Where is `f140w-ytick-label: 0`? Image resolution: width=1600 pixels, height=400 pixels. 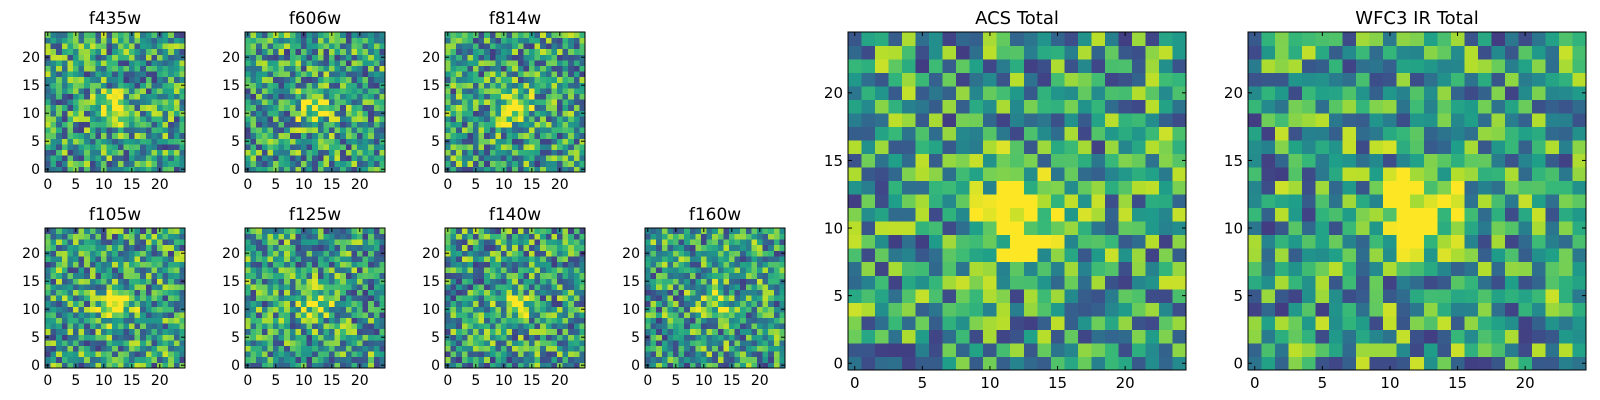 f140w-ytick-label: 0 is located at coordinates (435, 366).